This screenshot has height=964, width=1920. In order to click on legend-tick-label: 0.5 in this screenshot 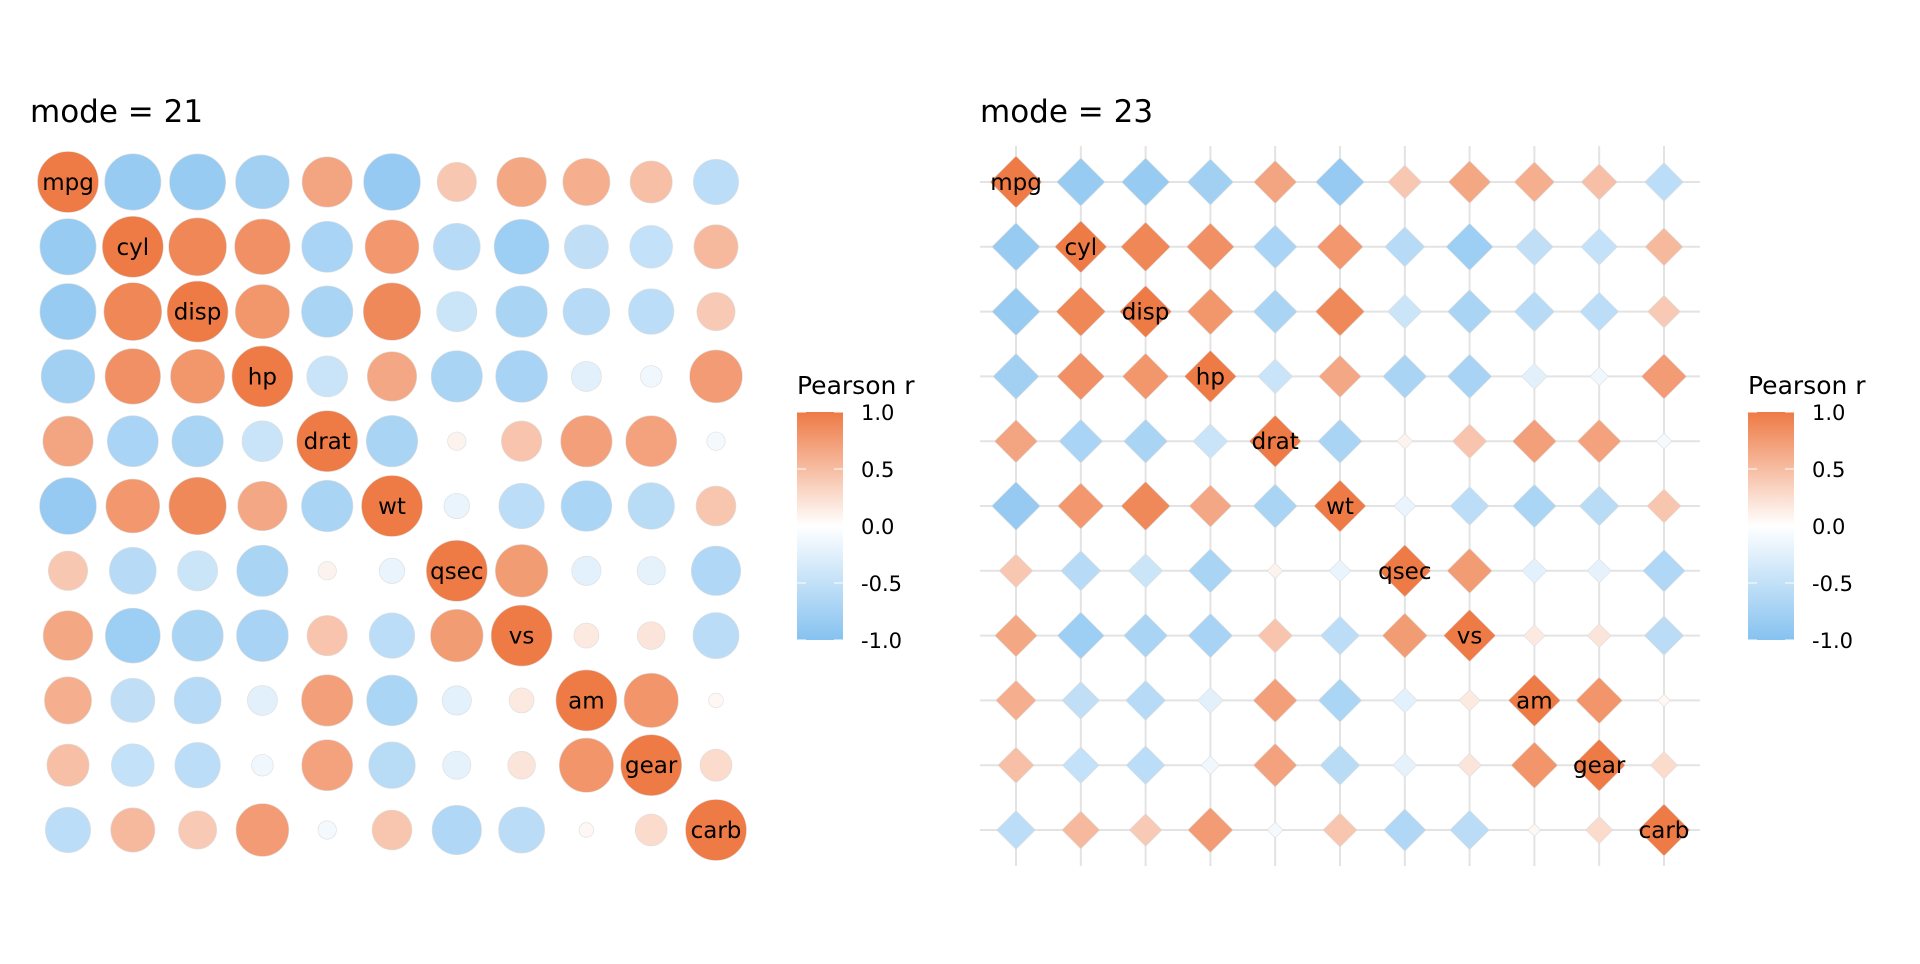, I will do `click(877, 470)`.